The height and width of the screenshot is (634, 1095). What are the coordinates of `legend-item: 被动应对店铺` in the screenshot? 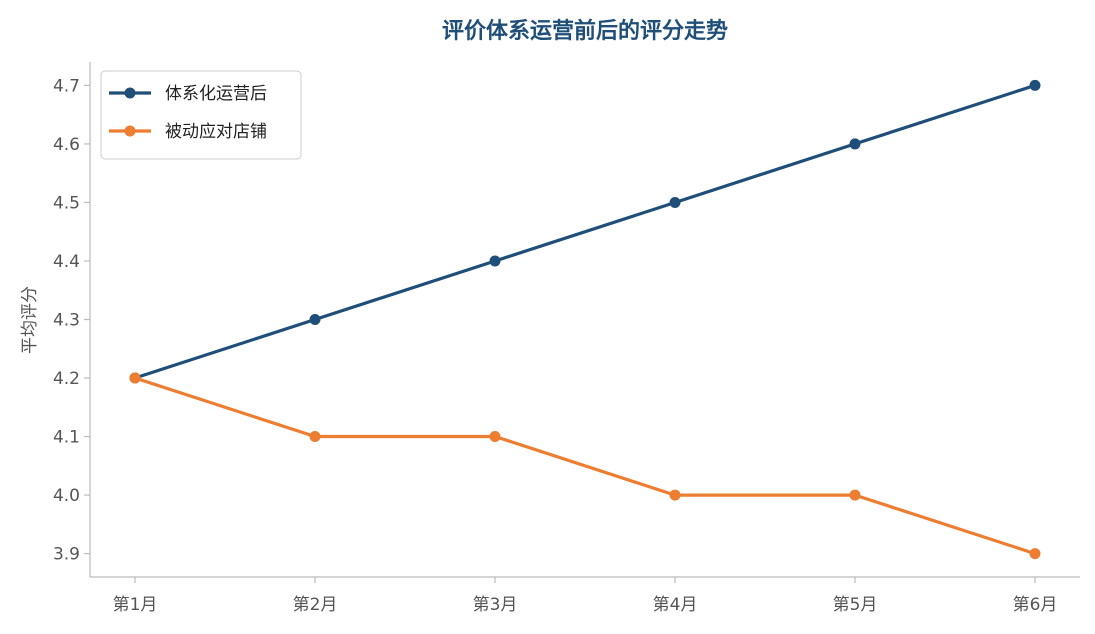 It's located at (188, 132).